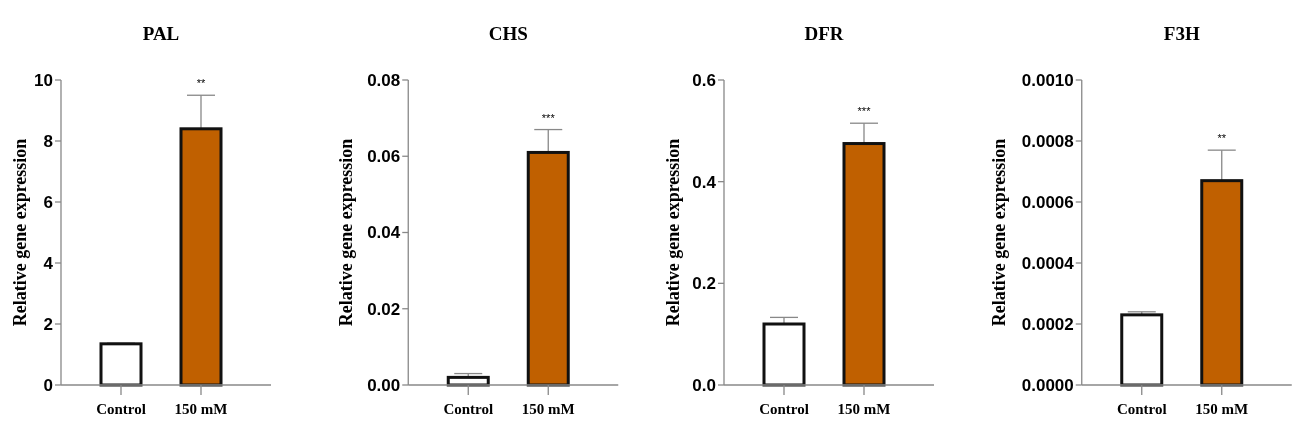 The width and height of the screenshot is (1305, 438). I want to click on chart-title: CHS, so click(508, 33).